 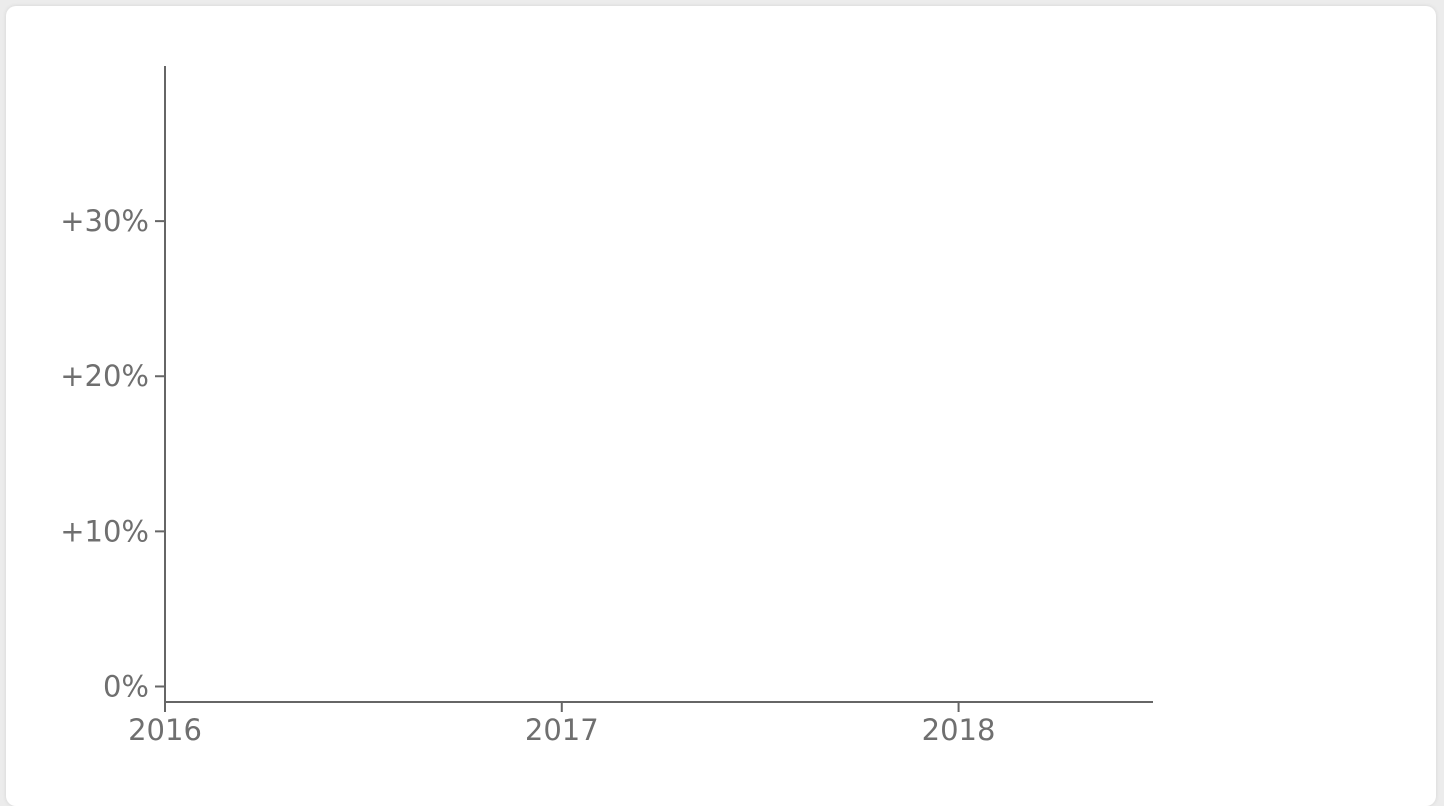 What do you see at coordinates (104, 531) in the screenshot?
I see `y-tick-label: +10%` at bounding box center [104, 531].